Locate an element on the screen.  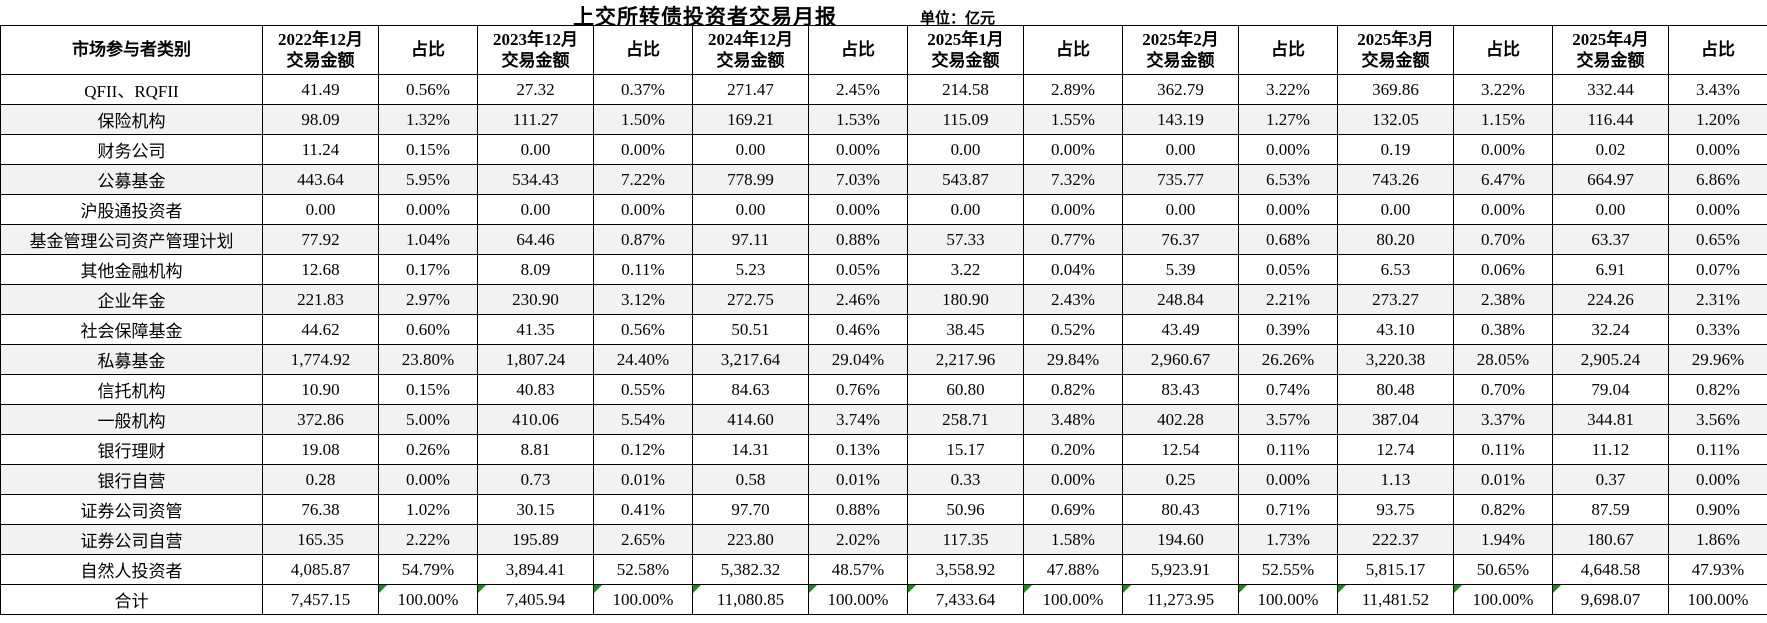
column-header-amount-4: 2025年2月 交易金额 is located at coordinates (1180, 50).